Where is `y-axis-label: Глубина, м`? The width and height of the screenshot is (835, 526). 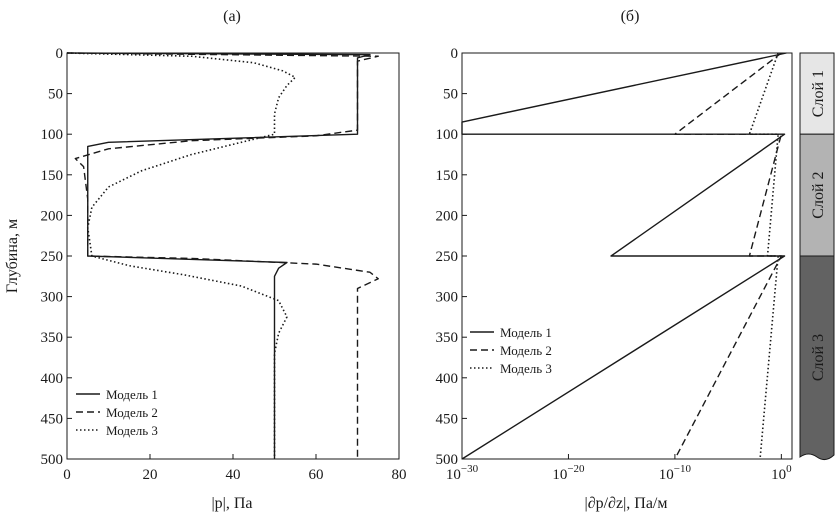 y-axis-label: Глубина, м is located at coordinates (12, 256).